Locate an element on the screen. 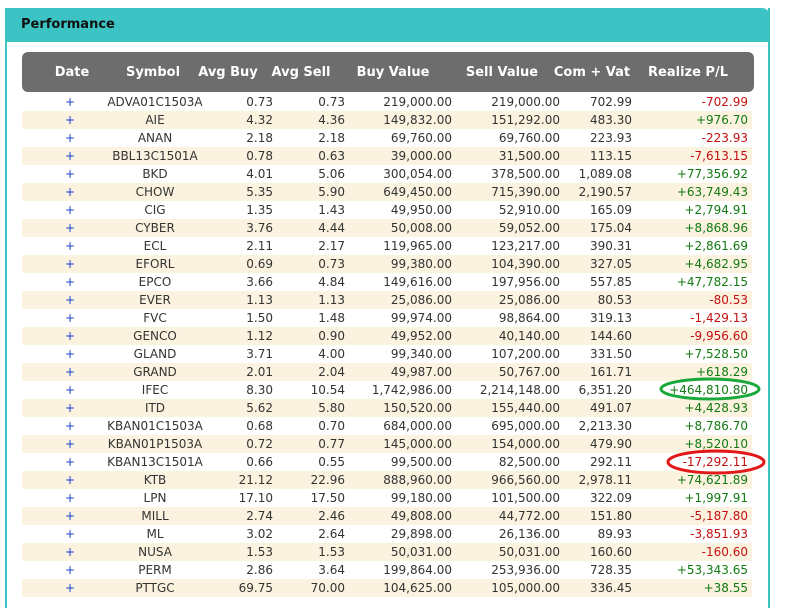 This screenshot has width=794, height=608. table-cell: ANAN is located at coordinates (155, 138).